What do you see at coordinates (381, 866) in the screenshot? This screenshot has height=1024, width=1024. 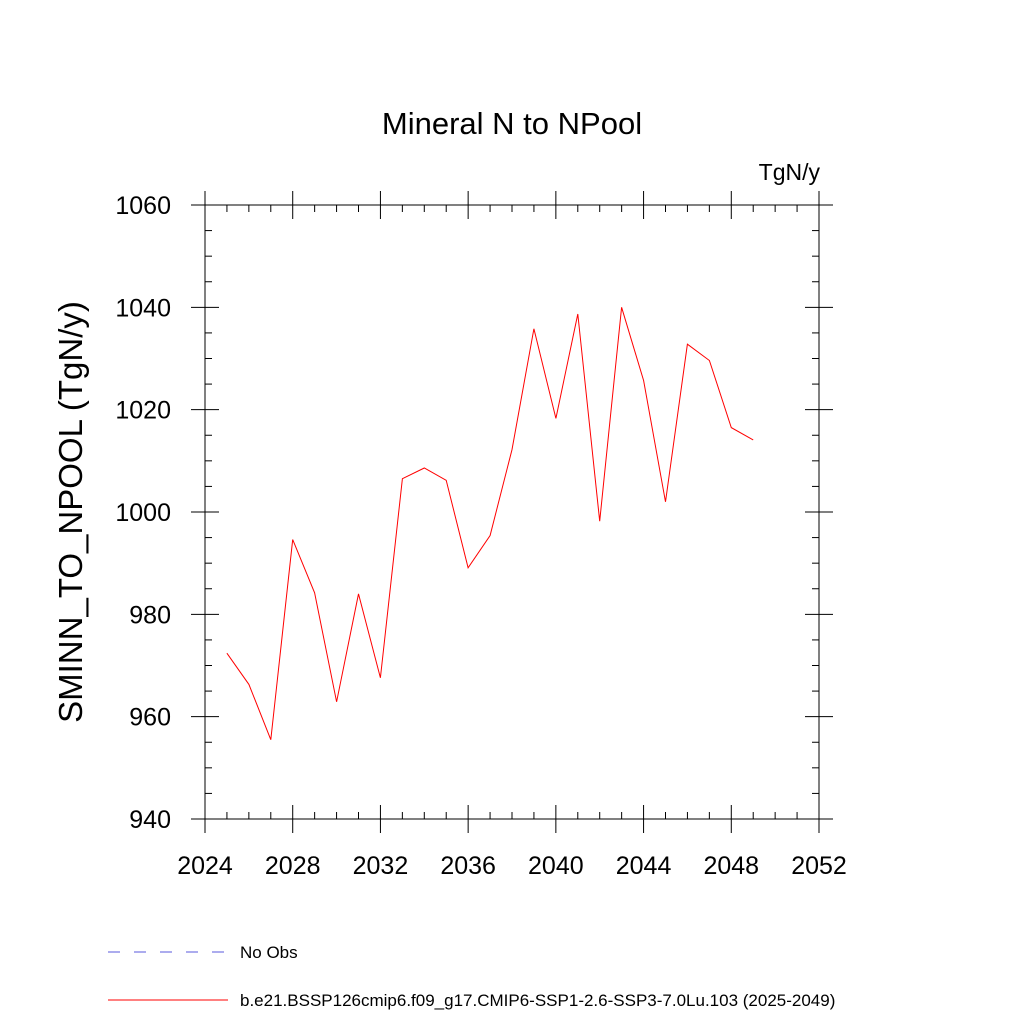 I see `x-tick-label: 2032` at bounding box center [381, 866].